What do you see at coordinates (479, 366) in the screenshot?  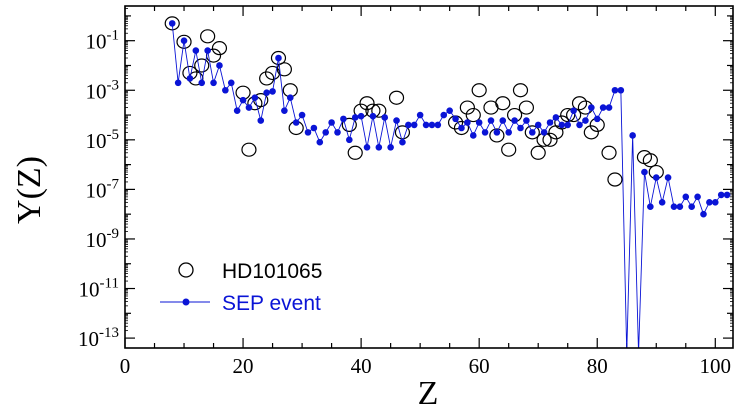 I see `x-tick-label: 60` at bounding box center [479, 366].